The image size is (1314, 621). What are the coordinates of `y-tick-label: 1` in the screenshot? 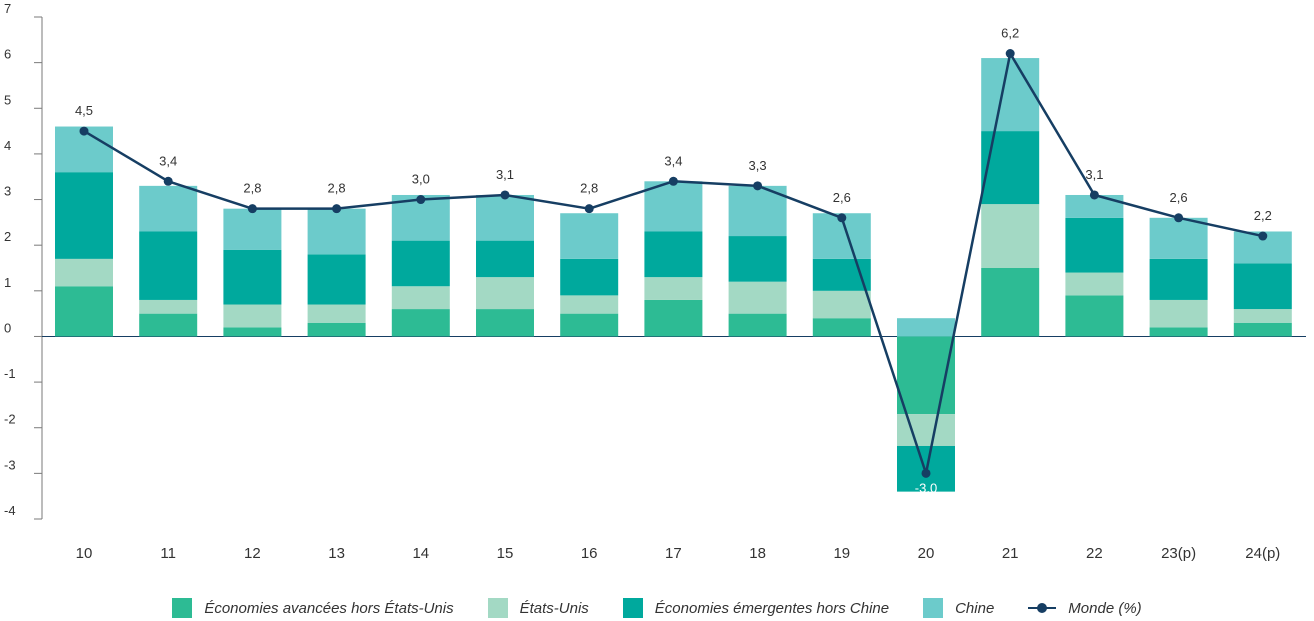 It's located at (7, 282).